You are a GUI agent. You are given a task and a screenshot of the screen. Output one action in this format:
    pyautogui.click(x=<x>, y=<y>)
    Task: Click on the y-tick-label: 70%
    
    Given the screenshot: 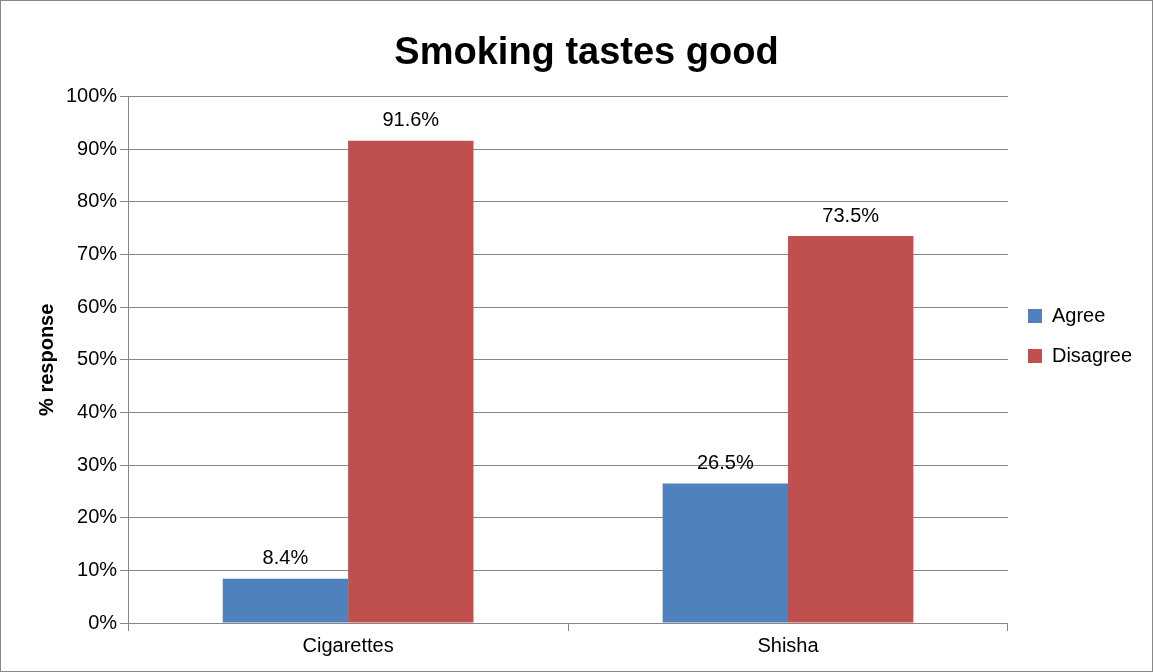 What is the action you would take?
    pyautogui.click(x=97, y=253)
    